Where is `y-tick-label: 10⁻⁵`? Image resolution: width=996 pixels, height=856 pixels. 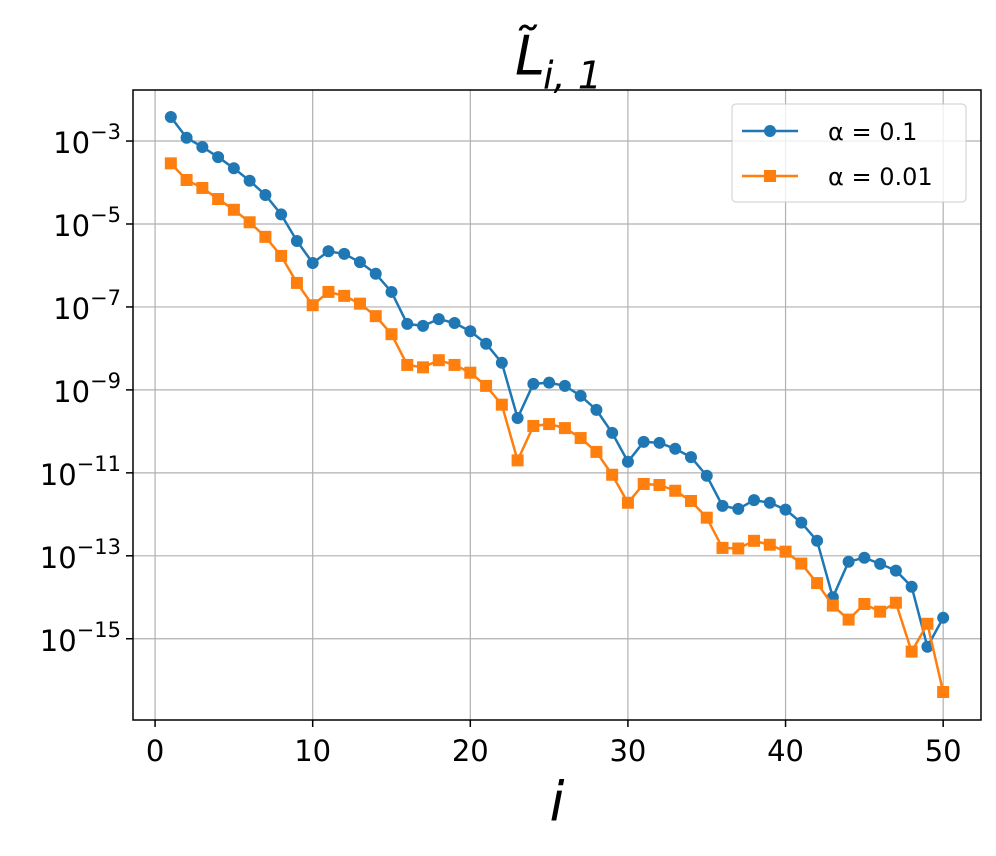 y-tick-label: 10⁻⁵ is located at coordinates (87, 223).